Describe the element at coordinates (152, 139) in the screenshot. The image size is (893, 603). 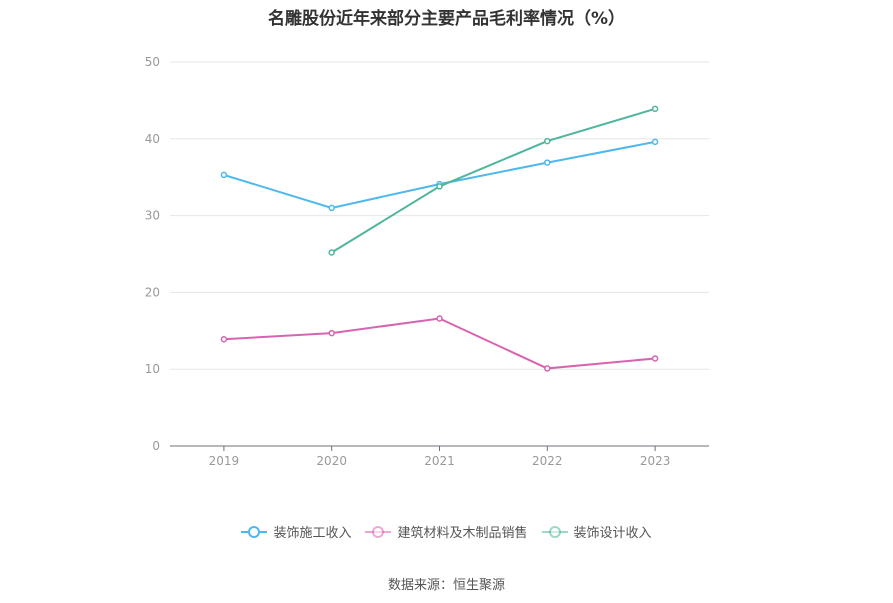
I see `y-tick-label: 40` at that location.